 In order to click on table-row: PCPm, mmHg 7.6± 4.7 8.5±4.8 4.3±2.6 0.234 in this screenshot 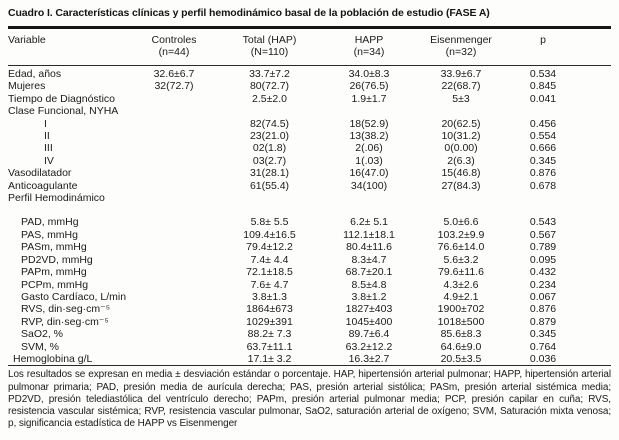, I will do `click(309, 285)`.